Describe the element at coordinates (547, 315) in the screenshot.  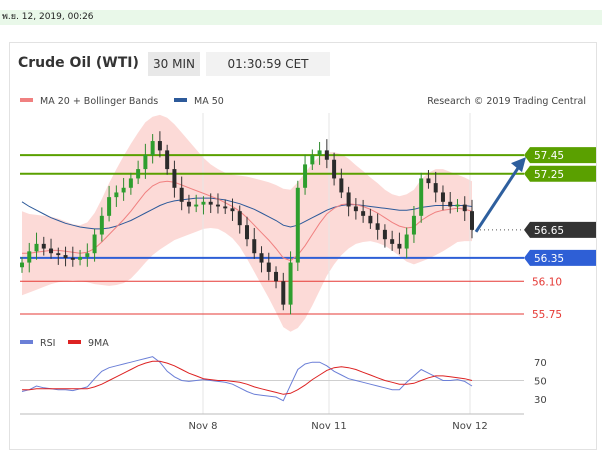
I see `level-label-5: 55.75` at that location.